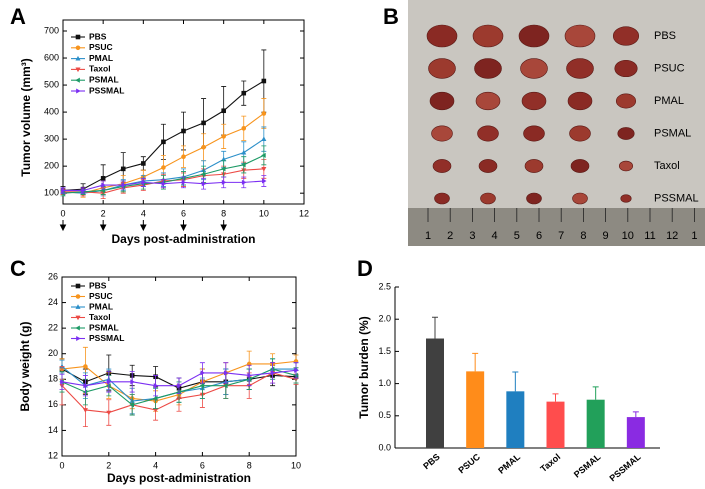  I want to click on row-label: PSUC, so click(669, 68).